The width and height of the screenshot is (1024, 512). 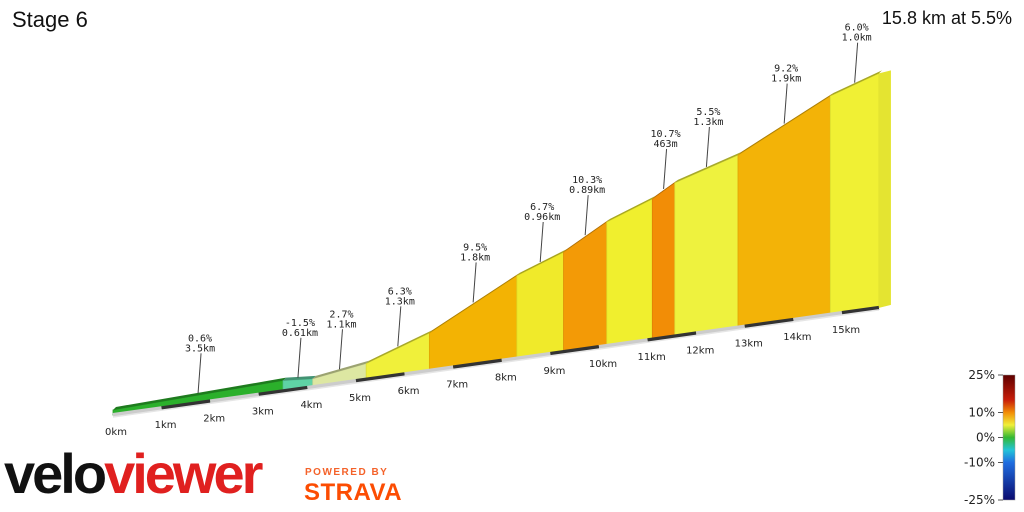 What do you see at coordinates (506, 378) in the screenshot?
I see `x-tick-label: 8km` at bounding box center [506, 378].